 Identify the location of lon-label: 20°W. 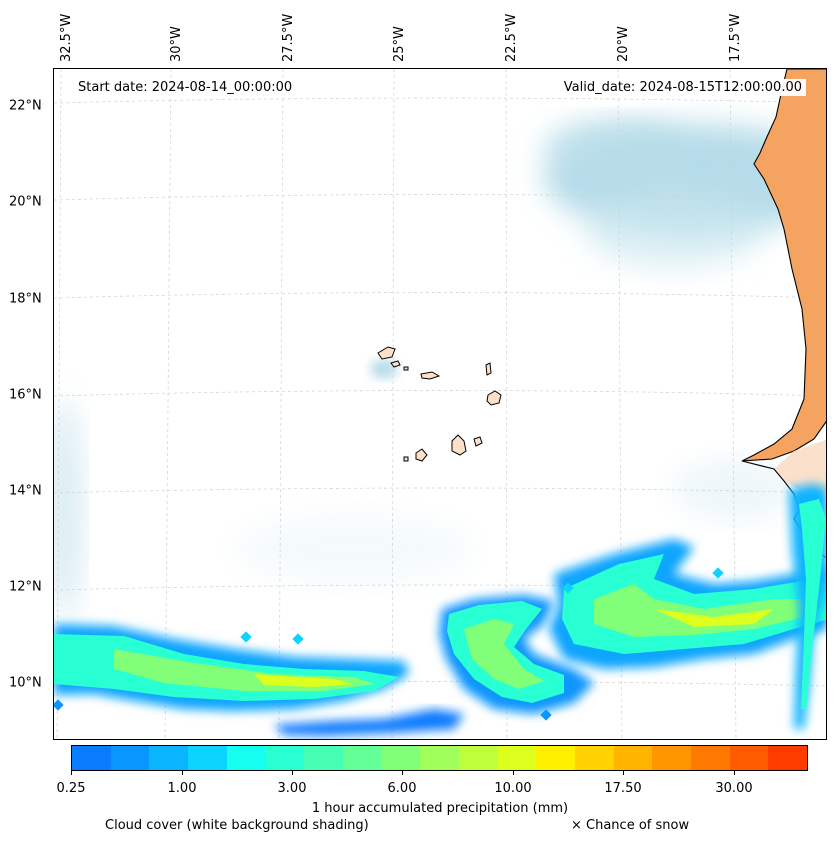
(623, 44).